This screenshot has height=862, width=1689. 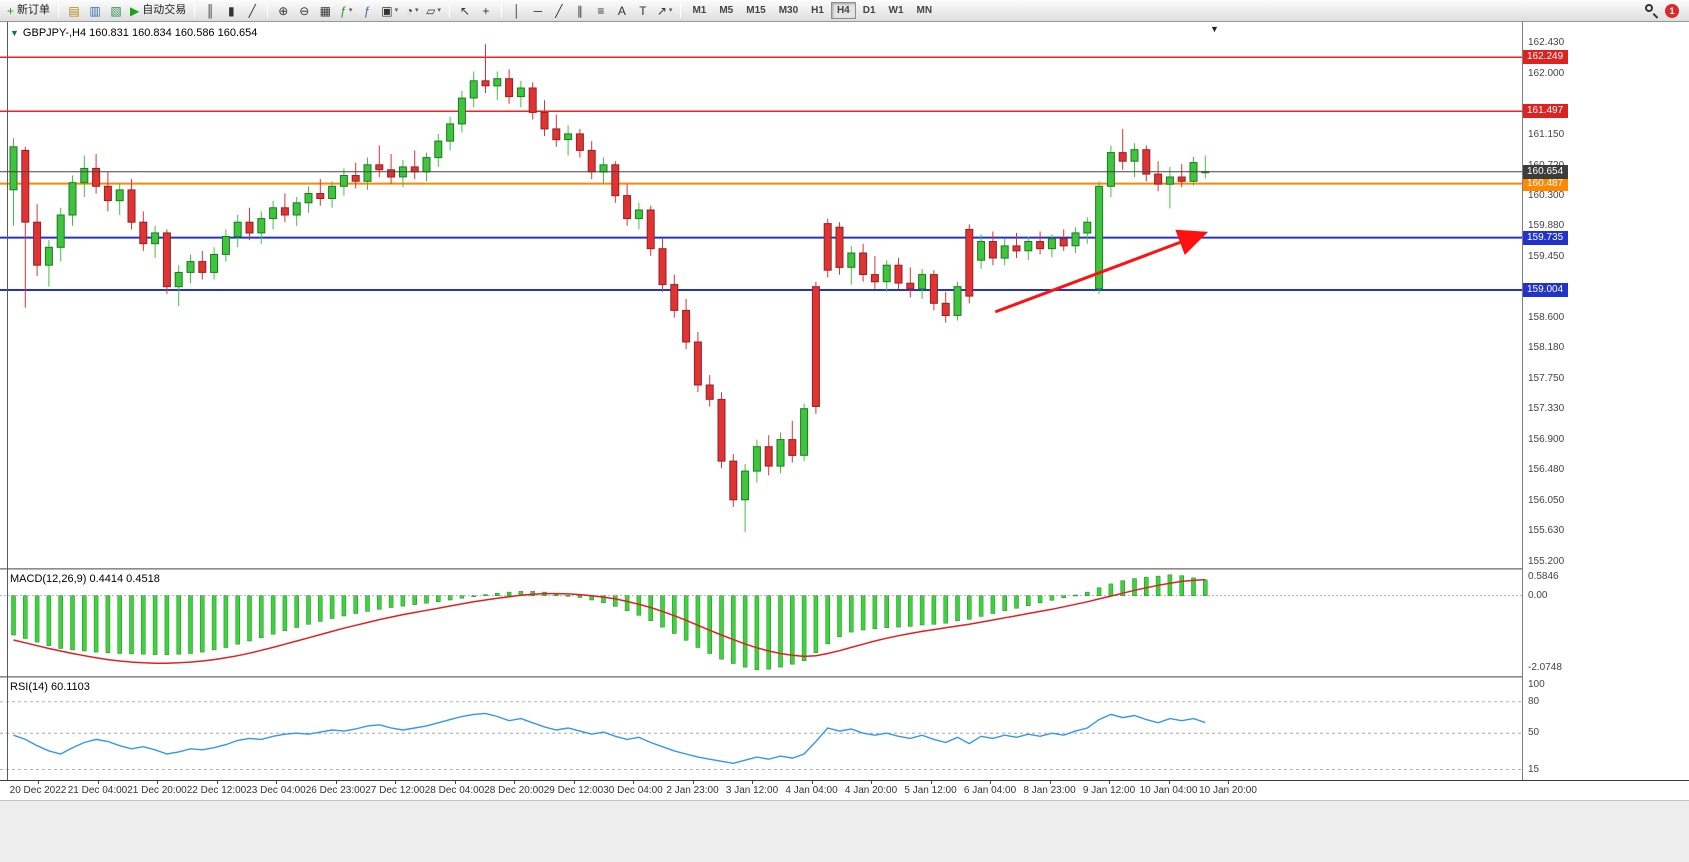 I want to click on bar-chart-icon: ║, so click(x=210, y=10).